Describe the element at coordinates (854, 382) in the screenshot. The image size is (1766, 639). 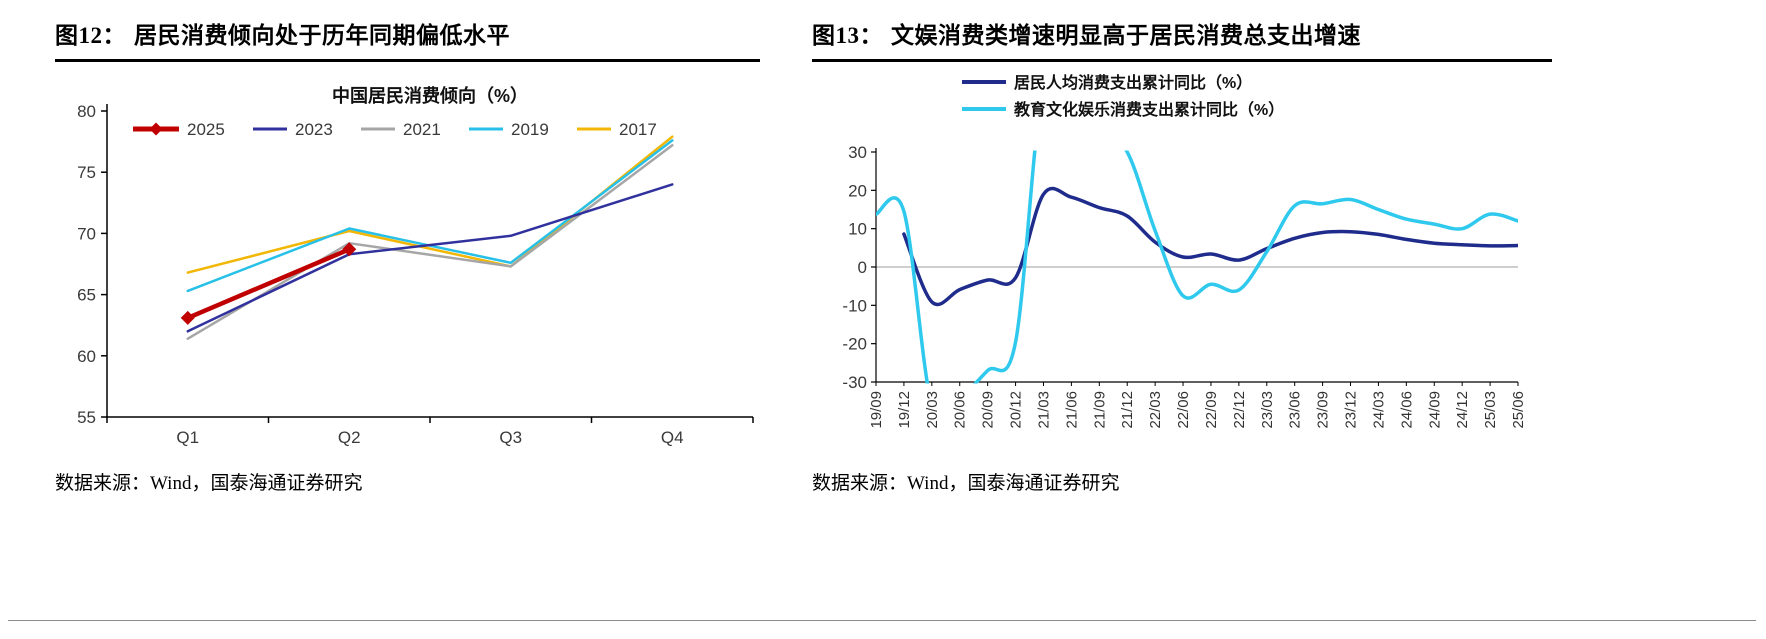
I see `svg-text: -30` at that location.